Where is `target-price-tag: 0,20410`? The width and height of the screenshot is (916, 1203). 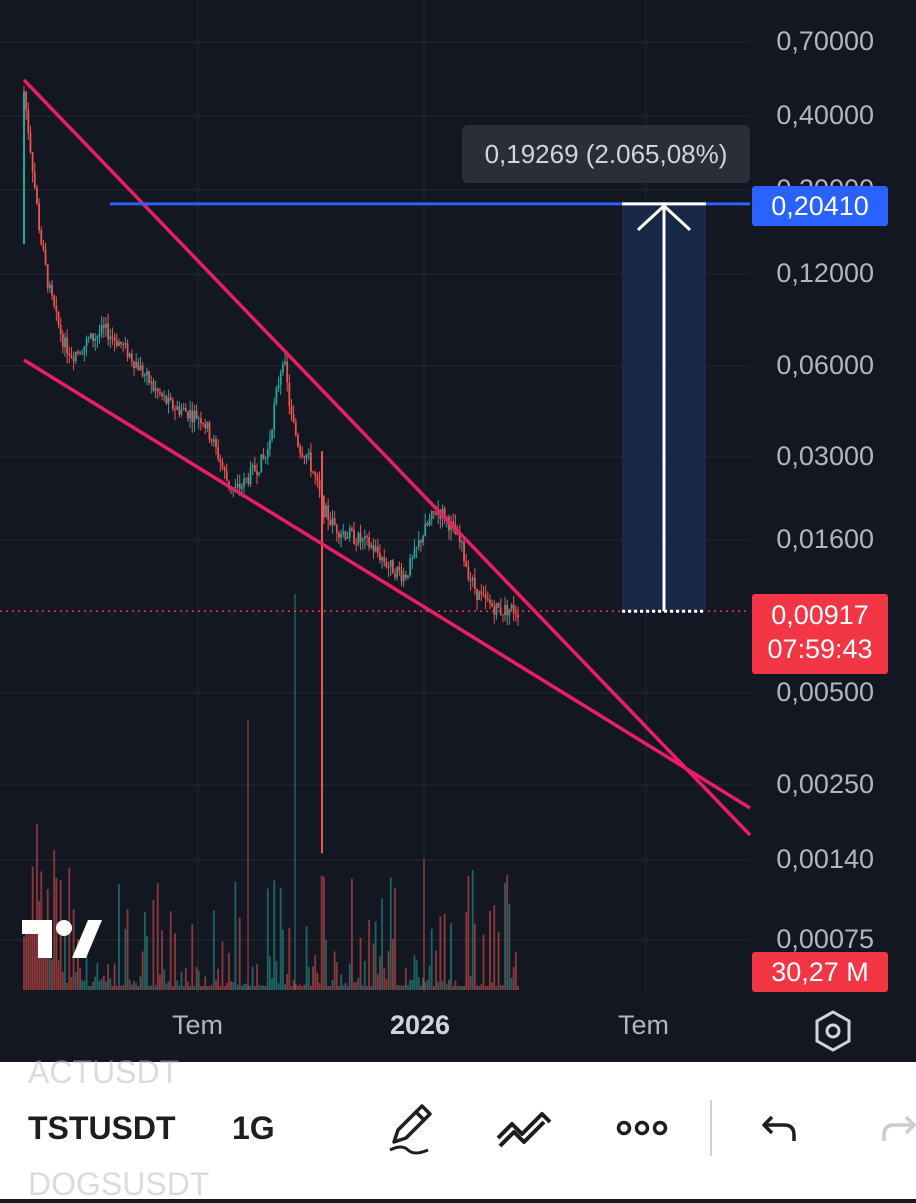
target-price-tag: 0,20410 is located at coordinates (820, 206).